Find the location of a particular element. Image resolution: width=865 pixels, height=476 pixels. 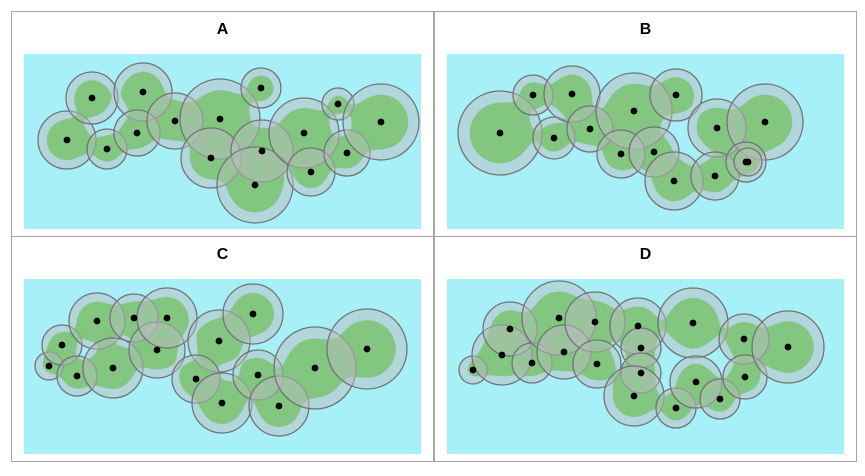

panel-title-a: A is located at coordinates (222, 29).